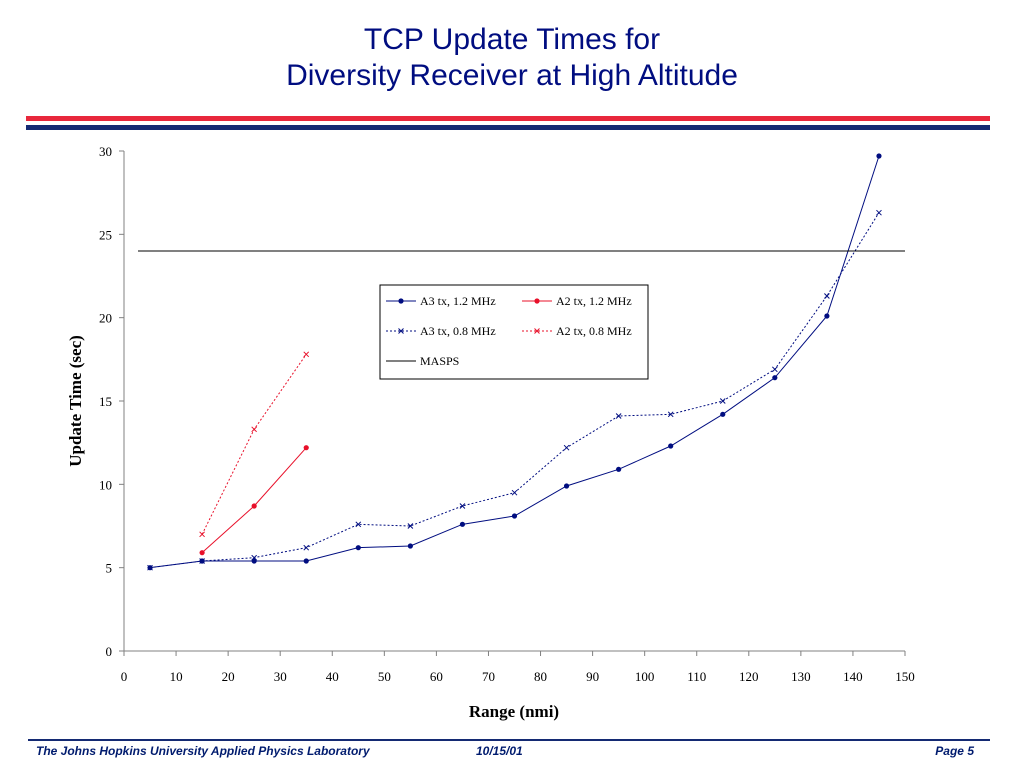 The height and width of the screenshot is (768, 1024). Describe the element at coordinates (954, 751) in the screenshot. I see `footer-page-number: Page 5` at that location.